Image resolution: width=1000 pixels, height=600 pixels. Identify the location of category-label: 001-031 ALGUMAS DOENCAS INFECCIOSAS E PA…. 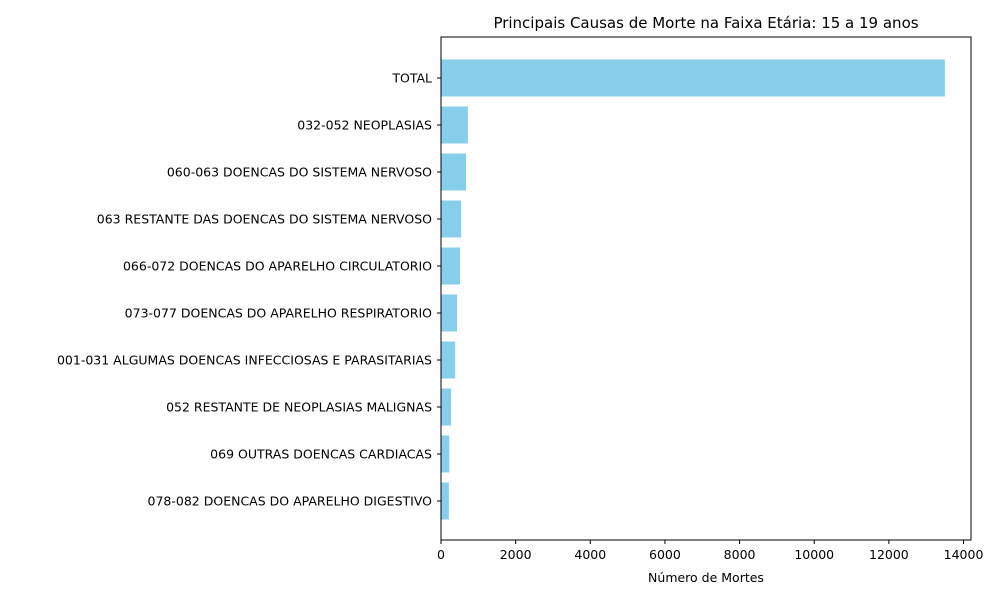
(244, 360).